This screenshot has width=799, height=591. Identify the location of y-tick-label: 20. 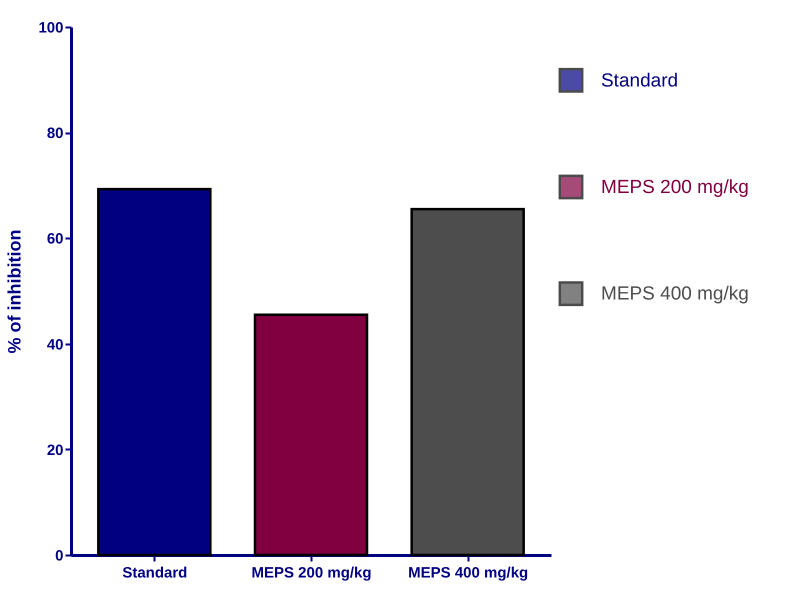
(55, 450).